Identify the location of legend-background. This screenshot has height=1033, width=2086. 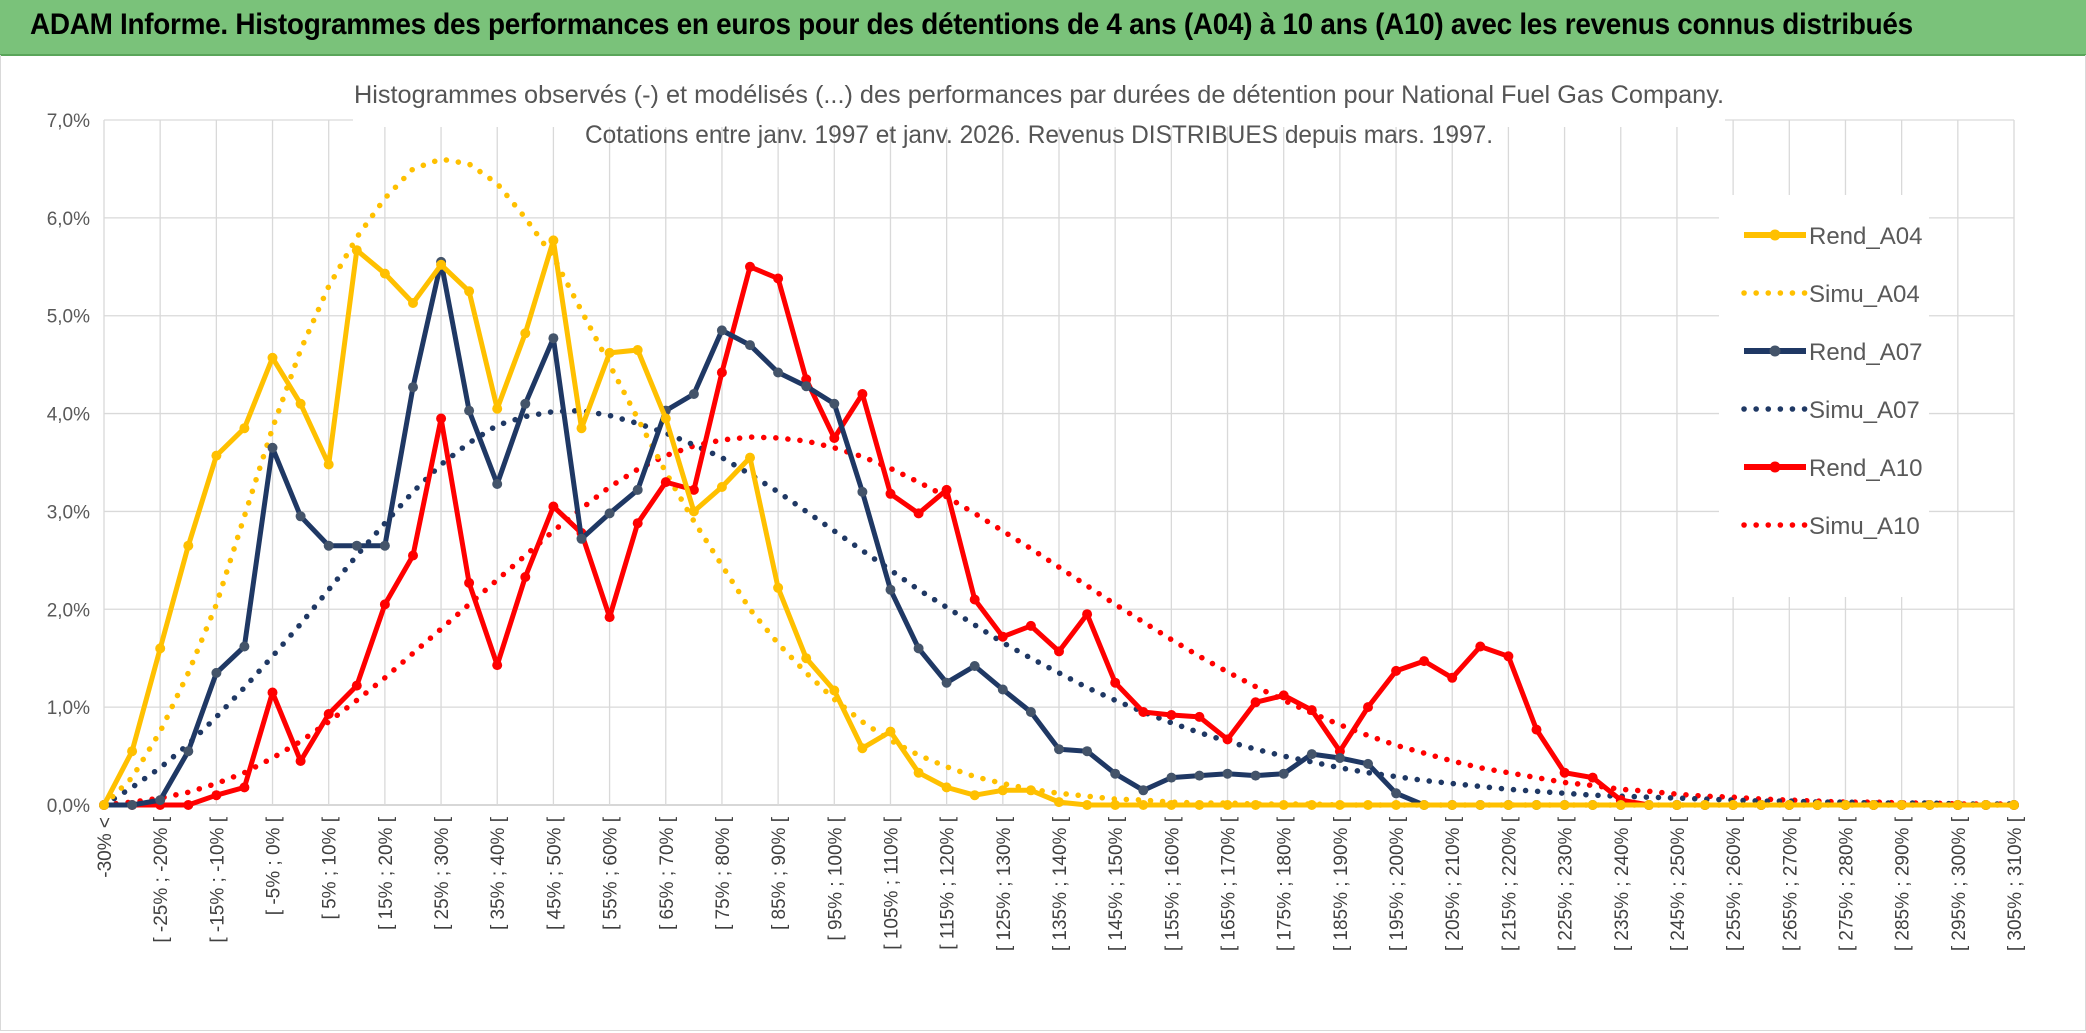
(1824, 396).